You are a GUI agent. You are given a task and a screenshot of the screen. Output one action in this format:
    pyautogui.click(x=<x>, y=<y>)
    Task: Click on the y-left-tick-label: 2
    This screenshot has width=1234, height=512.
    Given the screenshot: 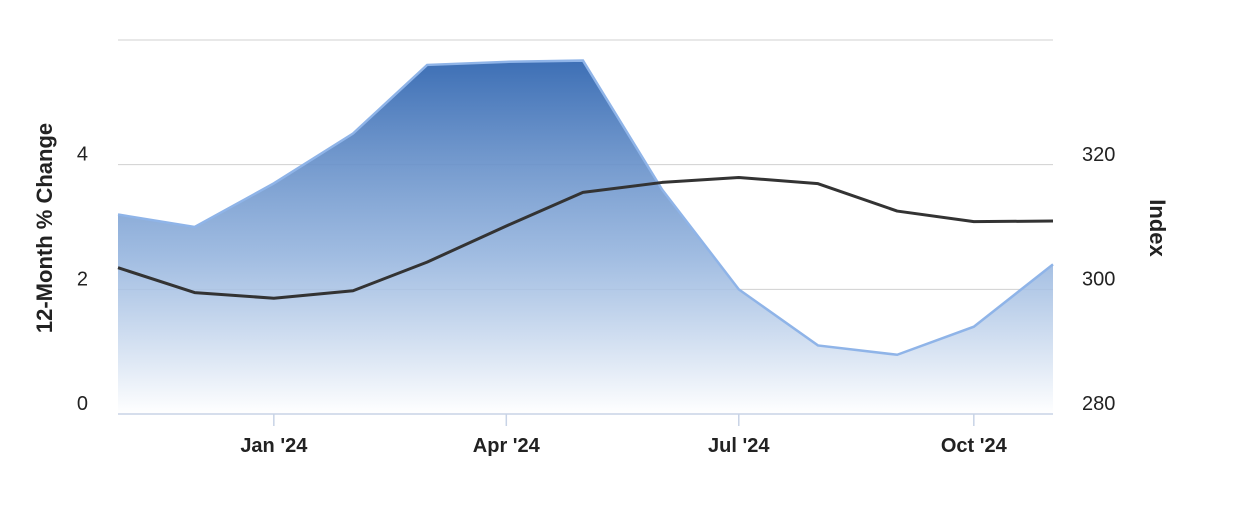 What is the action you would take?
    pyautogui.click(x=82, y=279)
    